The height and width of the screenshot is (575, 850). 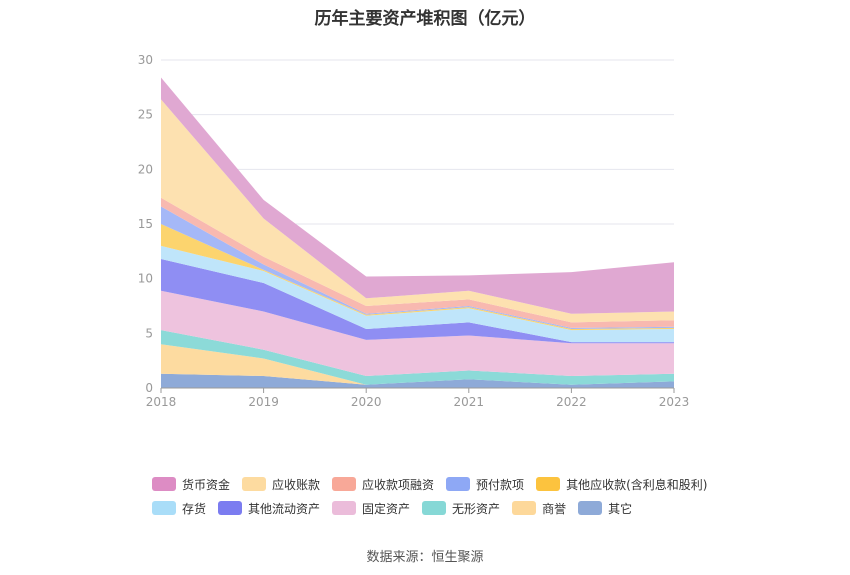 What do you see at coordinates (149, 333) in the screenshot?
I see `y-tick-label: 5` at bounding box center [149, 333].